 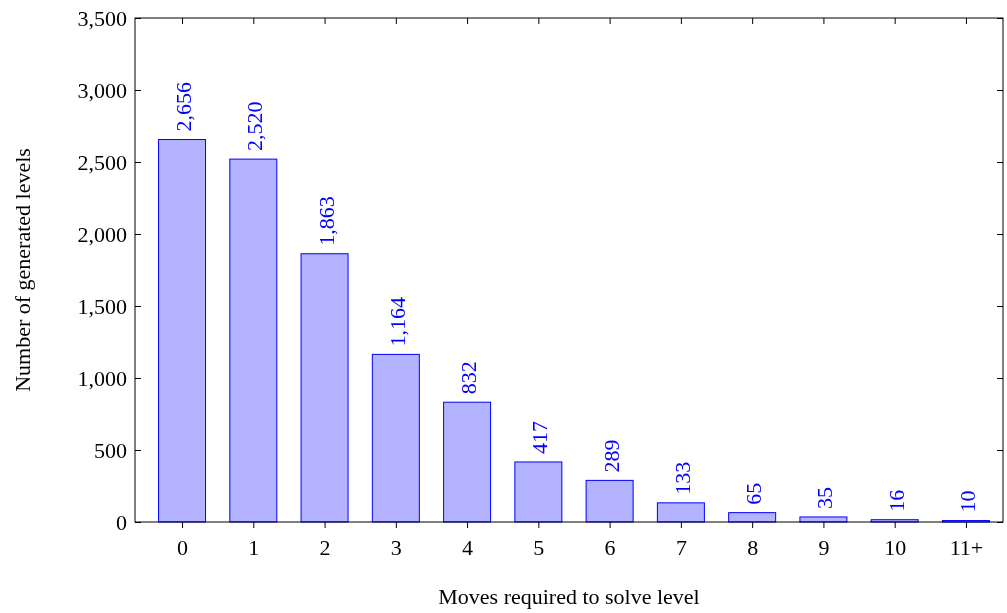 What do you see at coordinates (183, 548) in the screenshot?
I see `x-tick-label: 0` at bounding box center [183, 548].